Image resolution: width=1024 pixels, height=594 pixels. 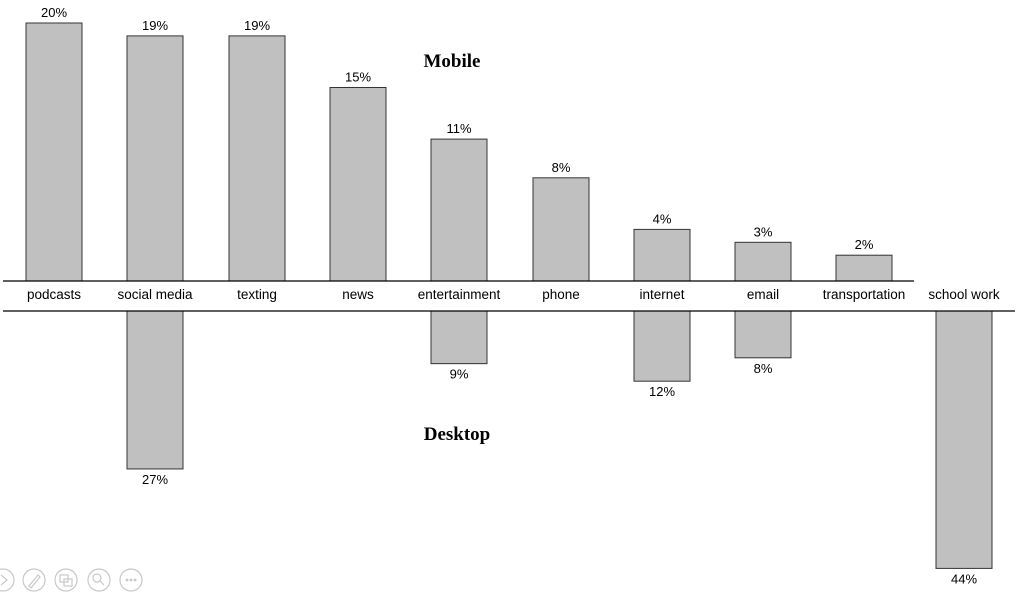 What do you see at coordinates (662, 255) in the screenshot?
I see `mobile-bar-internet` at bounding box center [662, 255].